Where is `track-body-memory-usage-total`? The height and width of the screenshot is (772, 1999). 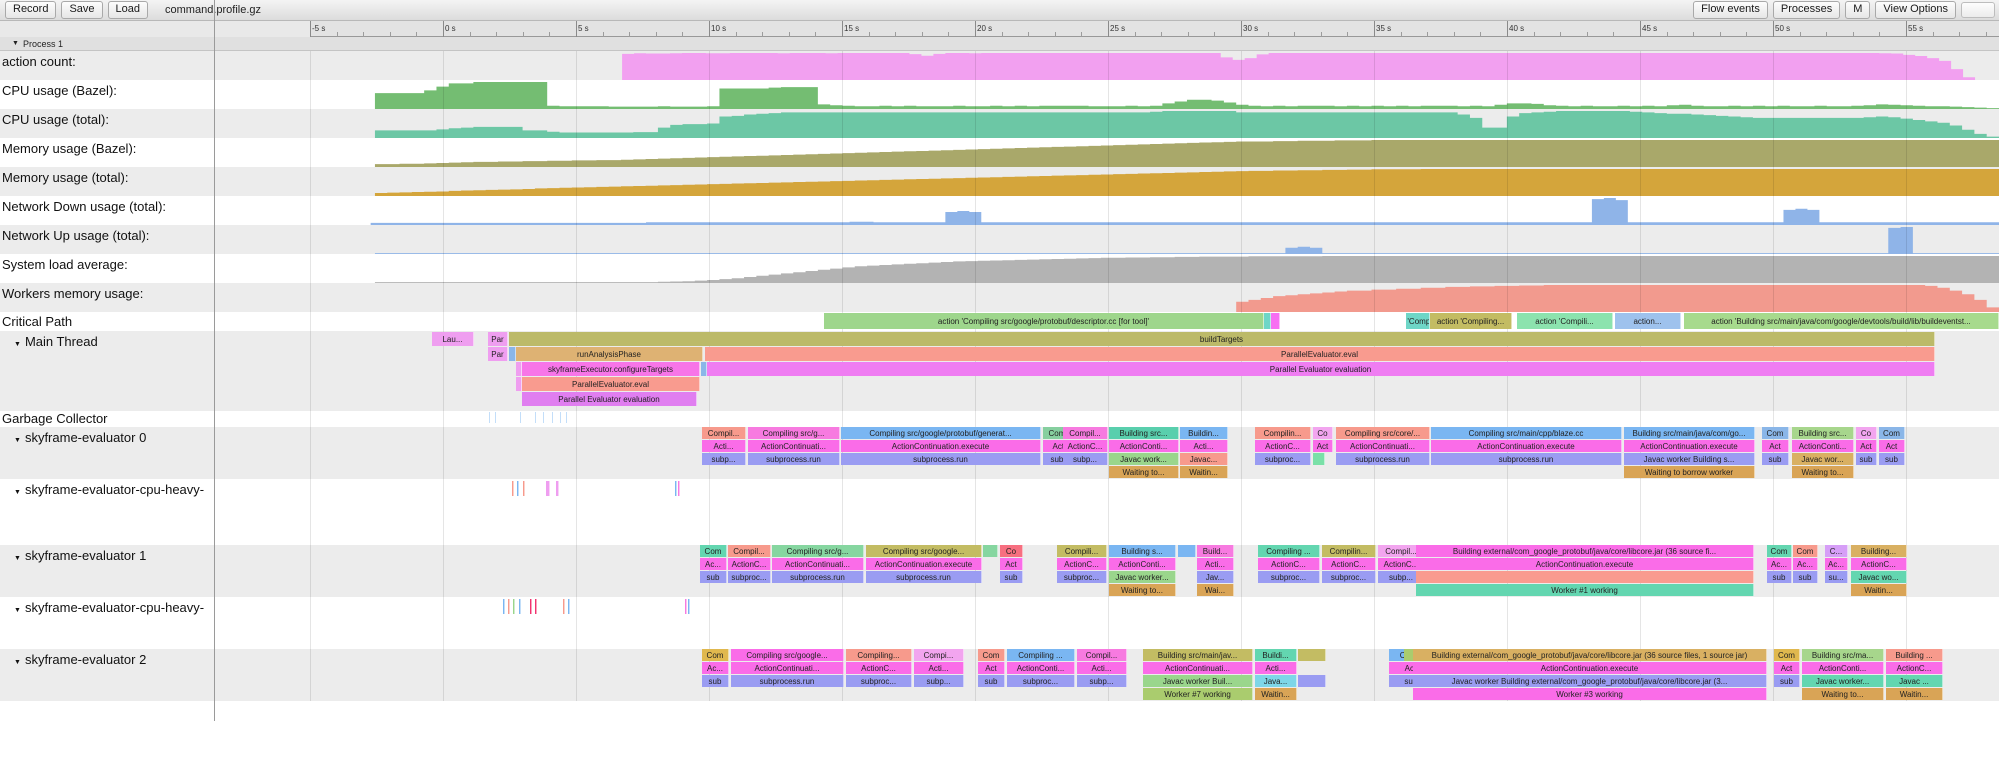 track-body-memory-usage-total is located at coordinates (1107, 181).